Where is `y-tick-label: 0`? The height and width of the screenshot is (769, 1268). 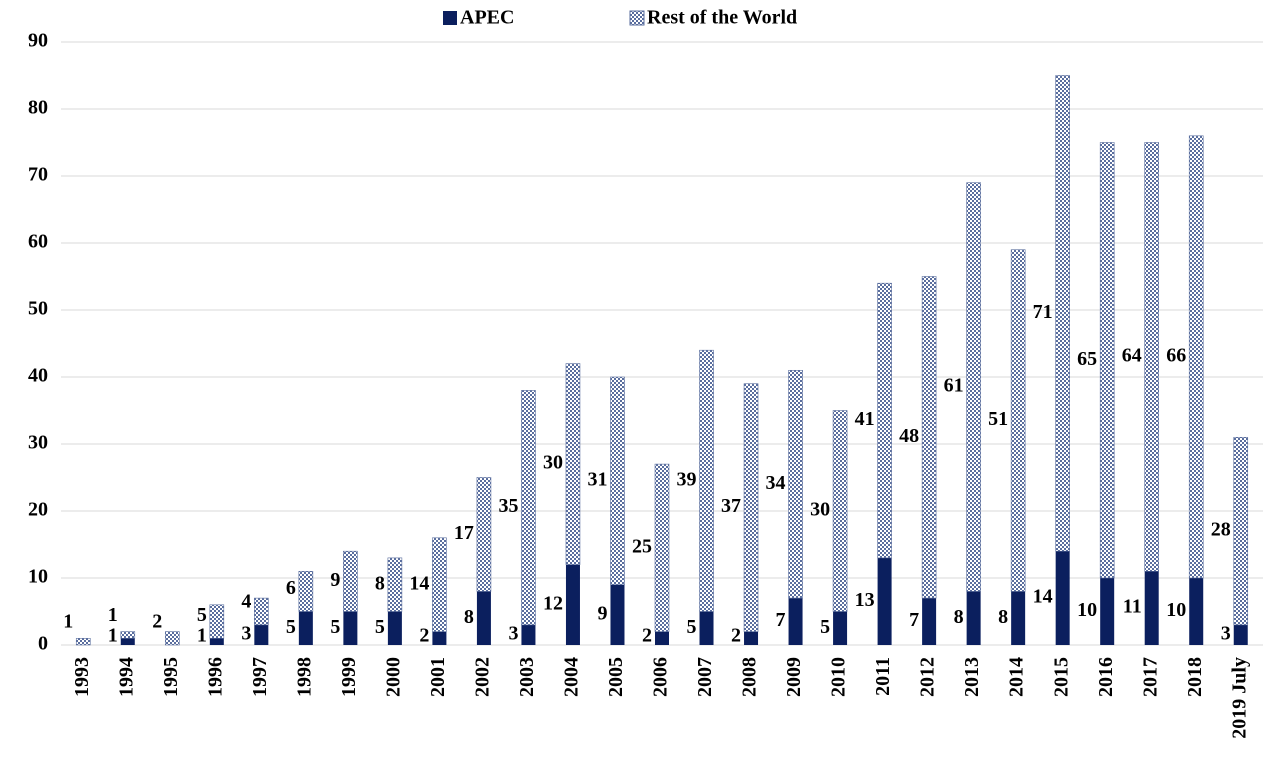
y-tick-label: 0 is located at coordinates (43, 644).